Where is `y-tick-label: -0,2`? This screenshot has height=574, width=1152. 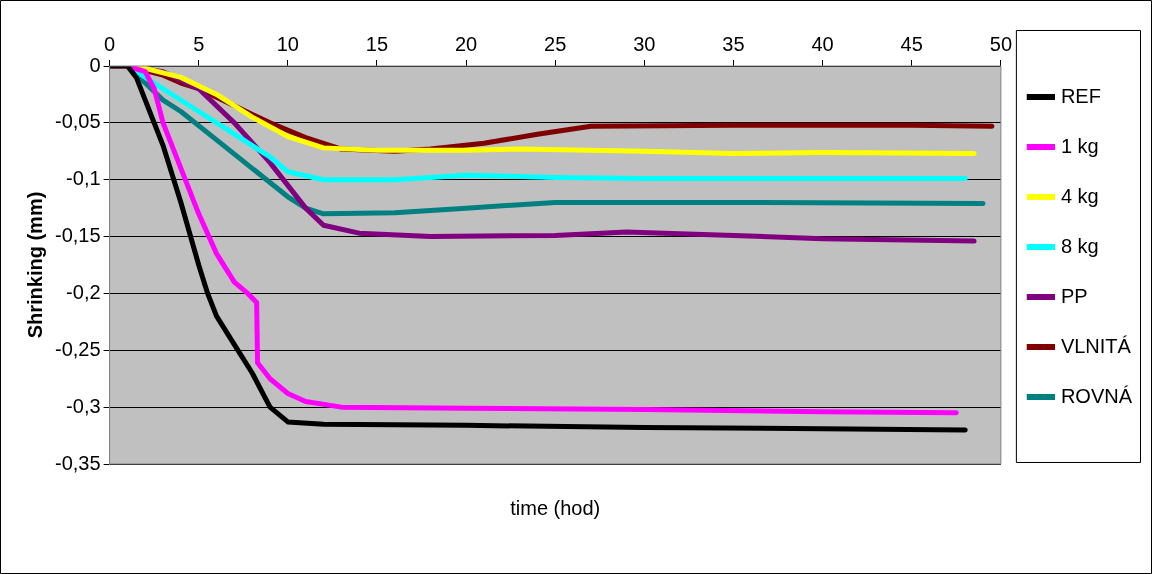
y-tick-label: -0,2 is located at coordinates (83, 291).